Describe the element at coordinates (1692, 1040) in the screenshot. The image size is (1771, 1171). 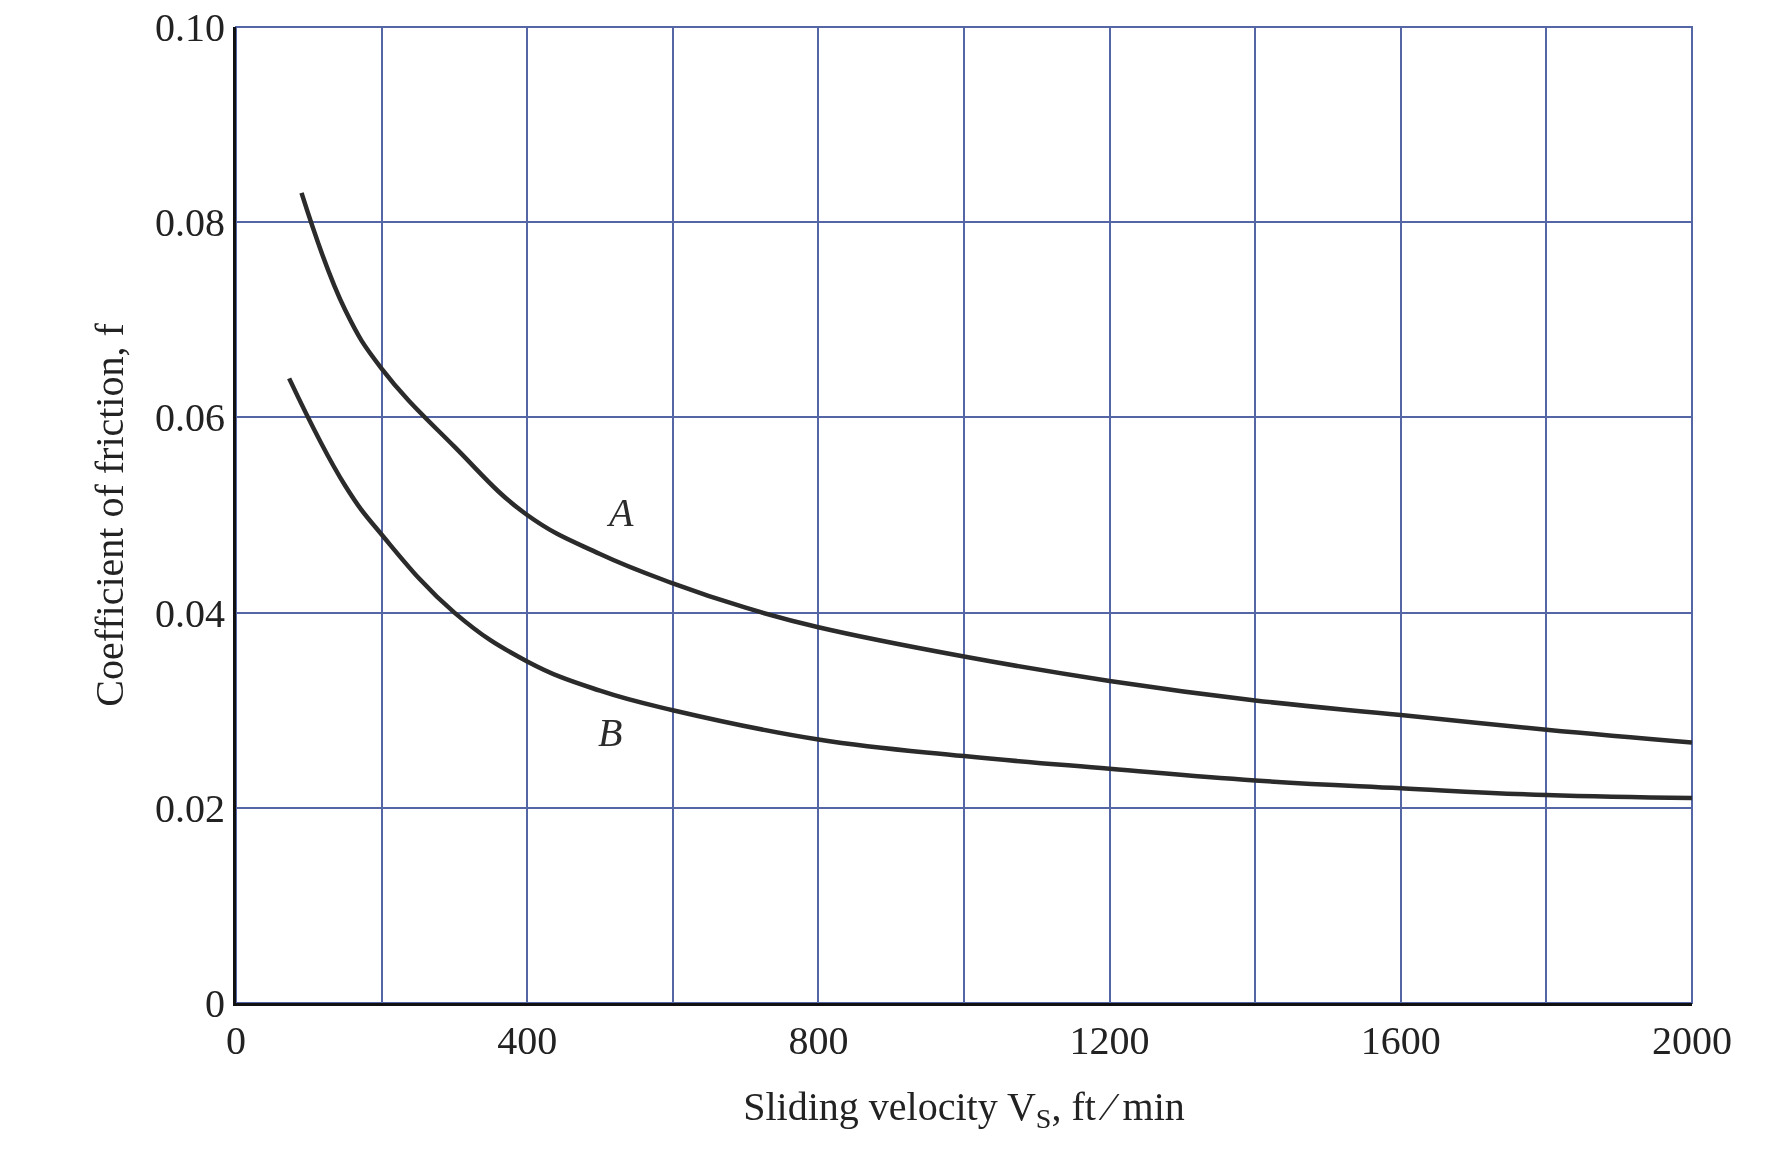
I see `x-tick-label: 2000` at that location.